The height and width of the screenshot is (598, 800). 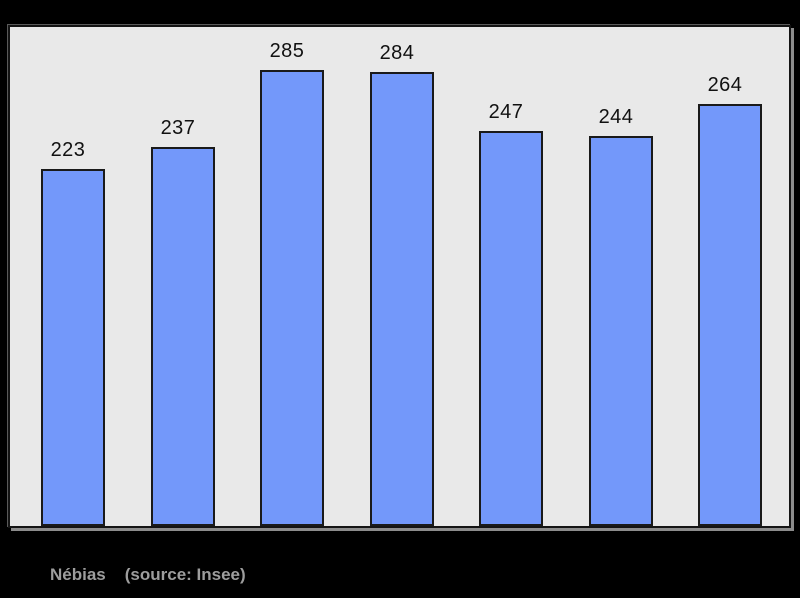 What do you see at coordinates (185, 574) in the screenshot?
I see `caption-source: (source: Insee)` at bounding box center [185, 574].